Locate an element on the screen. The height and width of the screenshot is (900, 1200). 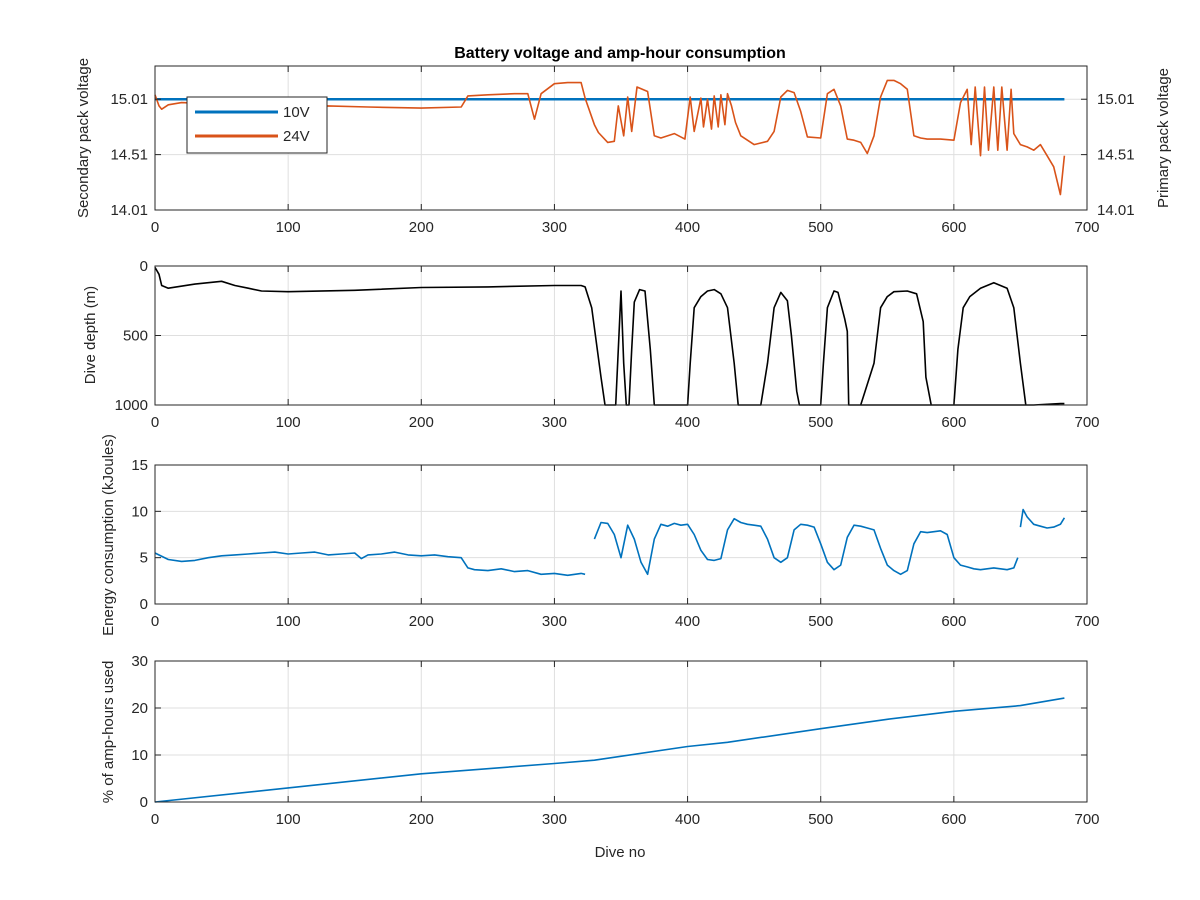
y-tick-label: 5 is located at coordinates (144, 558).